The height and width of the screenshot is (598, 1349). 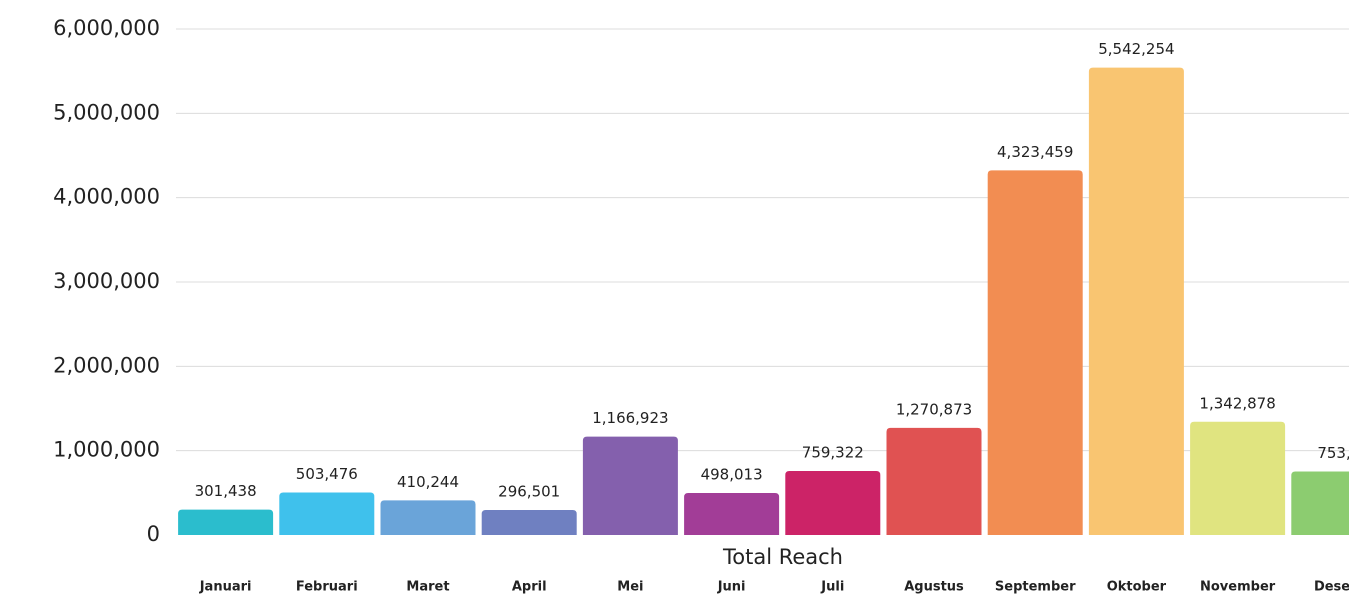 What do you see at coordinates (832, 587) in the screenshot?
I see `x-tick-label: Juli` at bounding box center [832, 587].